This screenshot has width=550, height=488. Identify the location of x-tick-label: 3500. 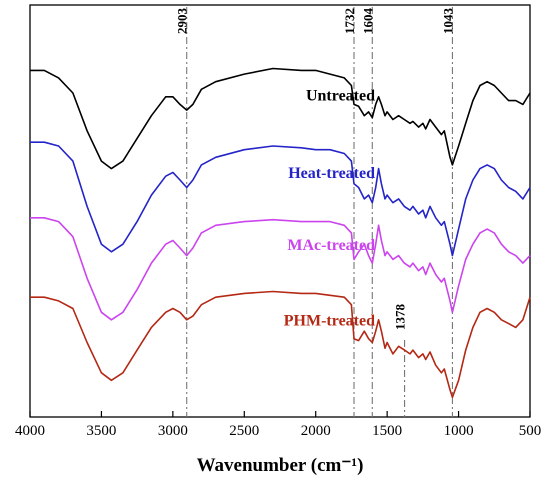
(101, 431).